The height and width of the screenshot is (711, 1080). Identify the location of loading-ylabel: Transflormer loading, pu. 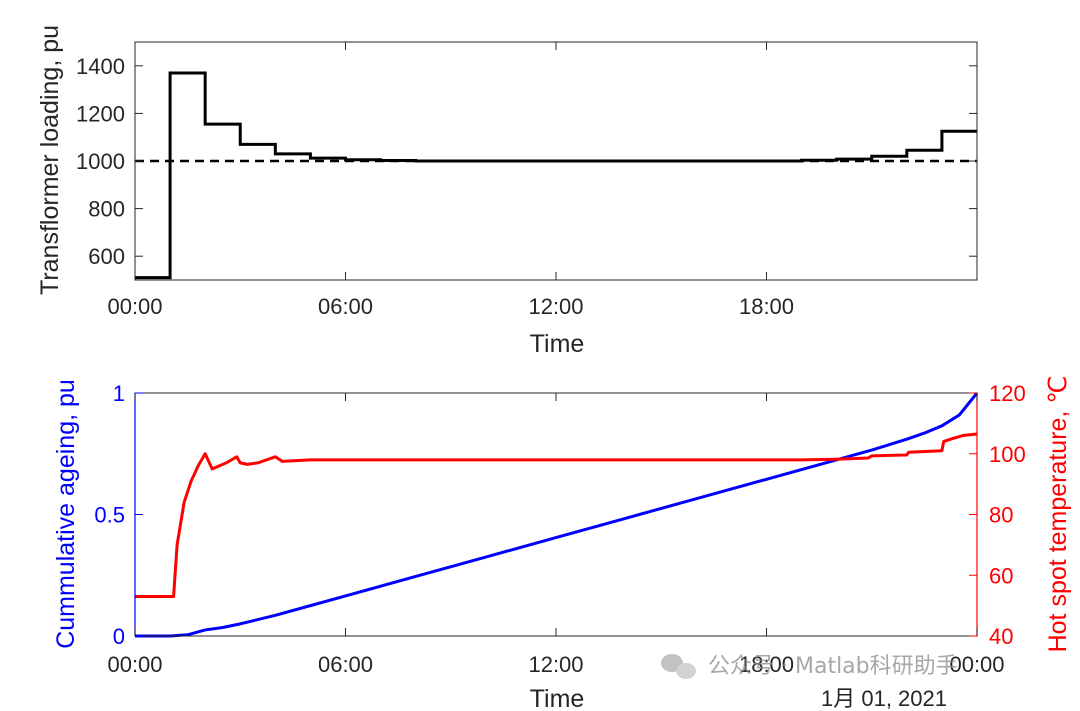
(50, 160).